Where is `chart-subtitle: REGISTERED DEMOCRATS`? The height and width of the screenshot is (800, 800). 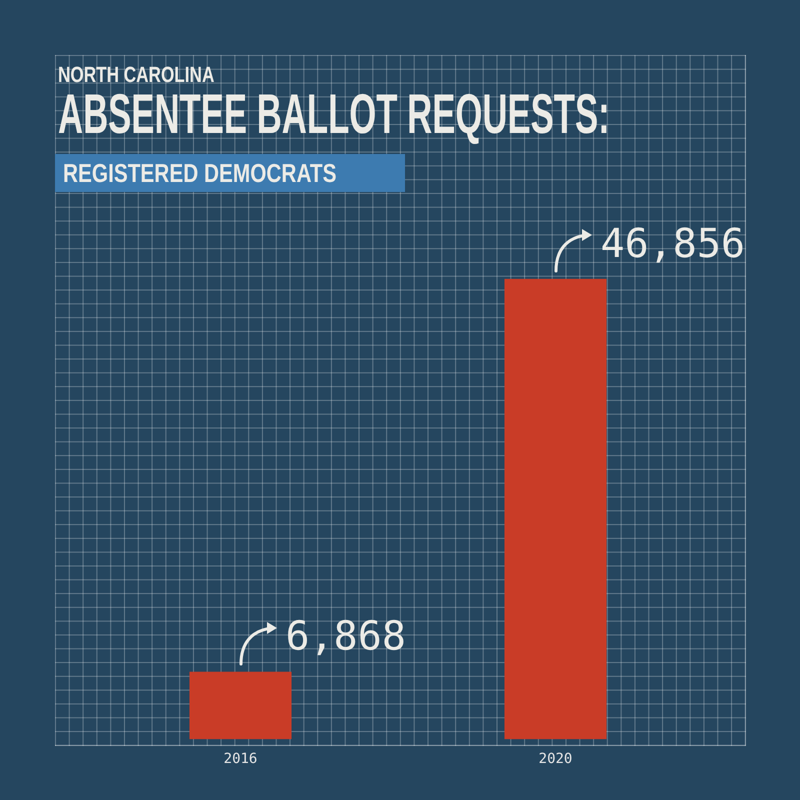
chart-subtitle: REGISTERED DEMOCRATS is located at coordinates (199, 173).